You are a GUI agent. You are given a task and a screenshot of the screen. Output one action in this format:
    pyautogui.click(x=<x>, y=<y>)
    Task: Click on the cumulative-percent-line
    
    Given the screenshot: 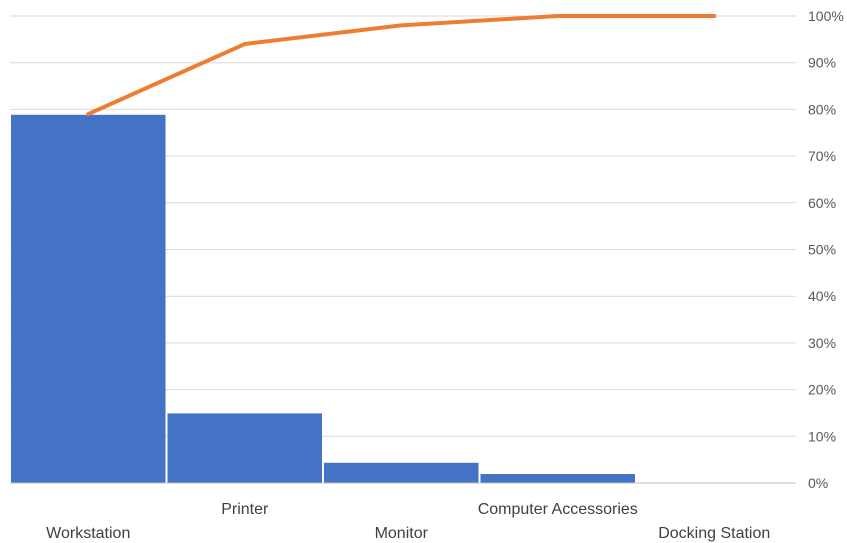 What is the action you would take?
    pyautogui.click(x=401, y=65)
    